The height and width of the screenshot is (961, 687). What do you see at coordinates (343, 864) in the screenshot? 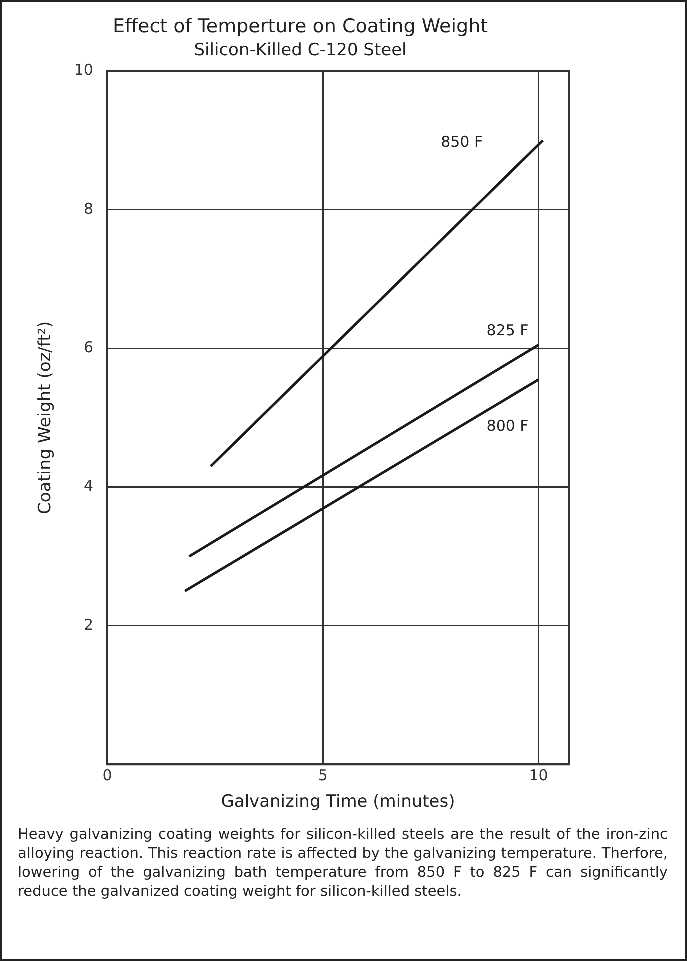
I see `text: Heavy galvanizing coating weights for silicon-killed steels are the result of the iron-zinc alloying reaction. This reaction rate is affected by the galvanizing temperature. Therfore, lowering of the galvanizing bath temperature from 850 F to 825 F can significantly reduce the galvanized coating weight for silicon-killed steels.` at bounding box center [343, 864].